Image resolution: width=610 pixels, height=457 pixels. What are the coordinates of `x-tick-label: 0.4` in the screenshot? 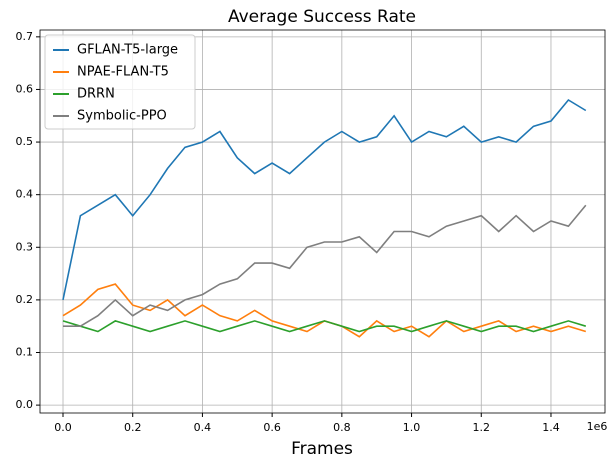 It's located at (203, 427).